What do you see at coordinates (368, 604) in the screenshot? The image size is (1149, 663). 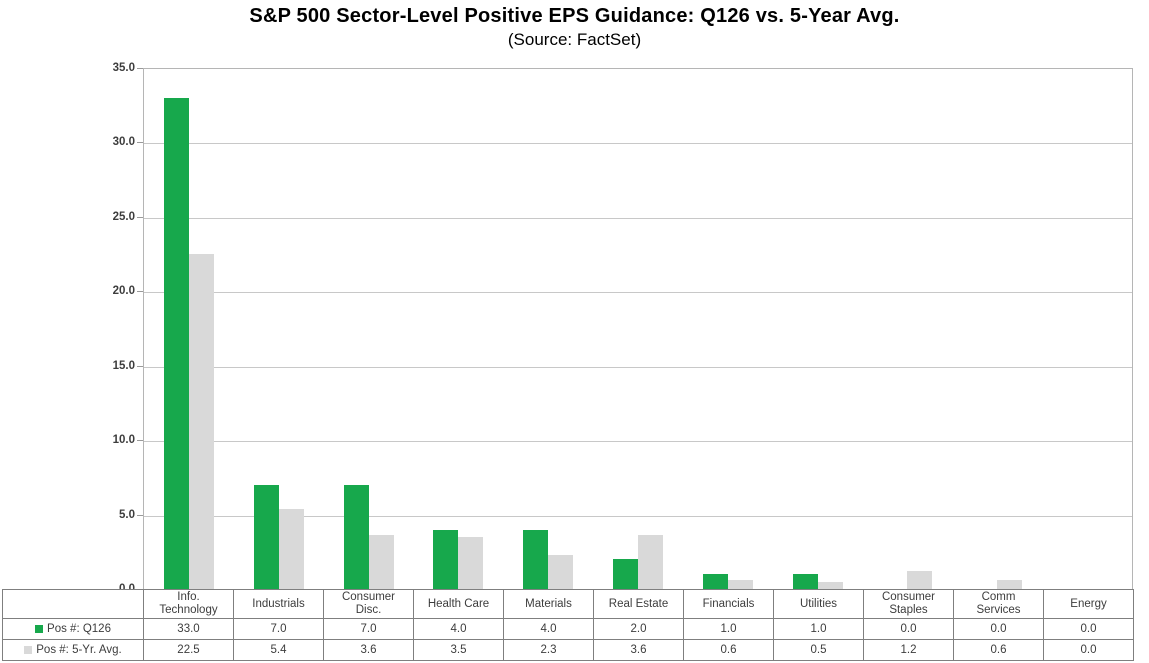 I see `category-label: Consumer Disc.` at bounding box center [368, 604].